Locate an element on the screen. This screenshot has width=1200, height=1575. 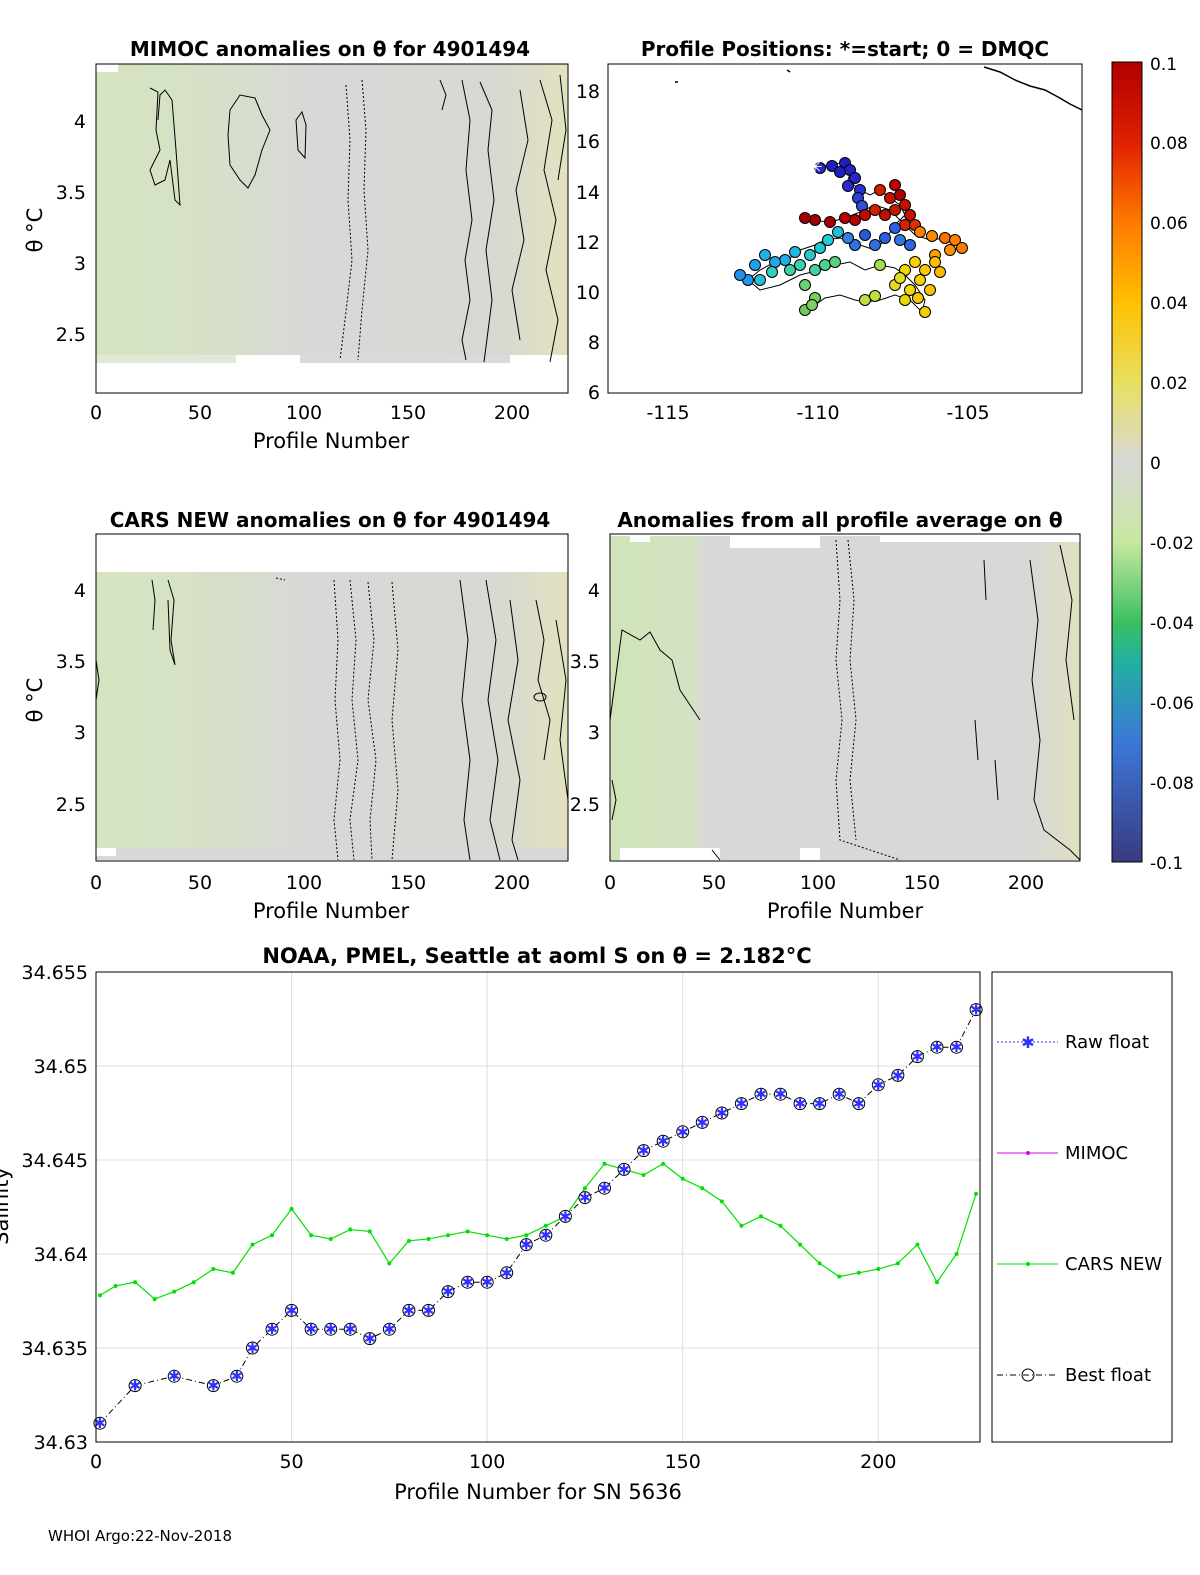
positions-ytick: 16 is located at coordinates (588, 142).